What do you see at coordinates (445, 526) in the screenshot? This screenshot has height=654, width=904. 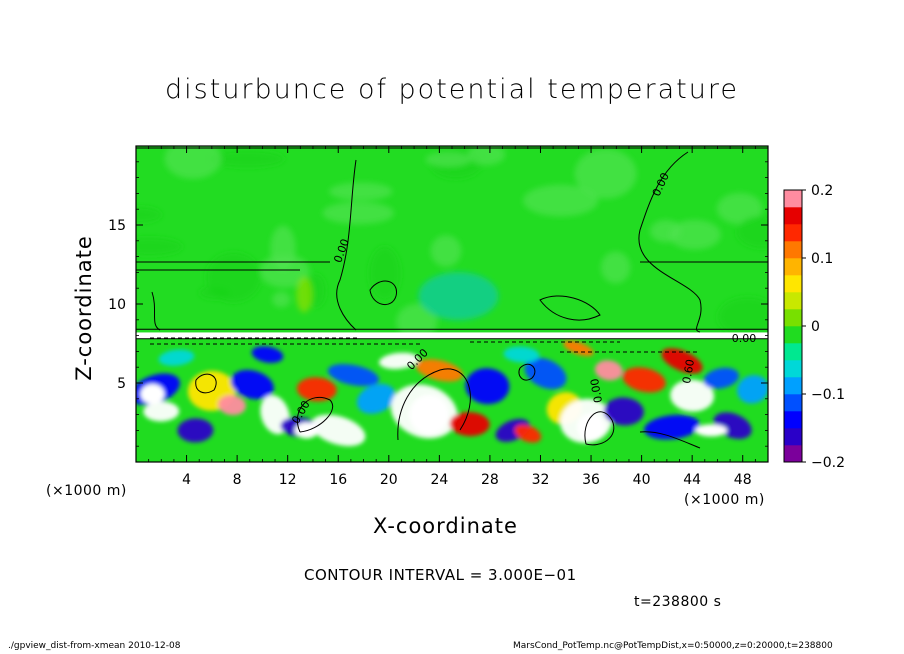 I see `x-axis-label: X-coordinate` at bounding box center [445, 526].